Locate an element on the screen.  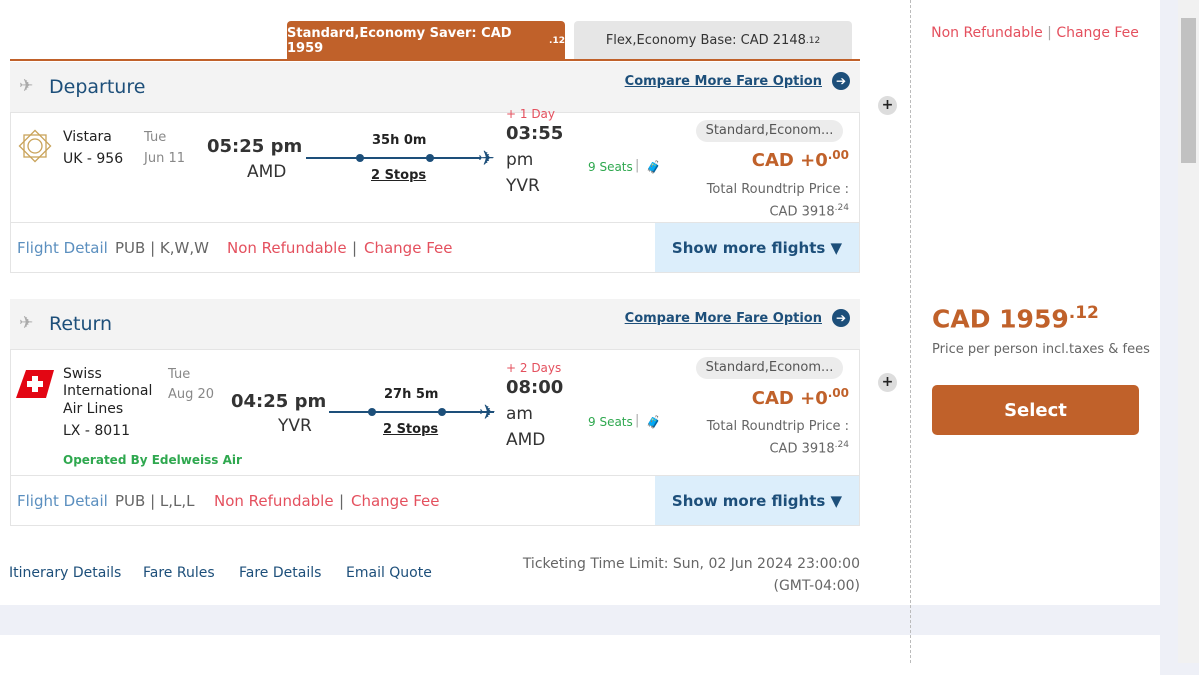
departure-time: 05:25 pm is located at coordinates (255, 146).